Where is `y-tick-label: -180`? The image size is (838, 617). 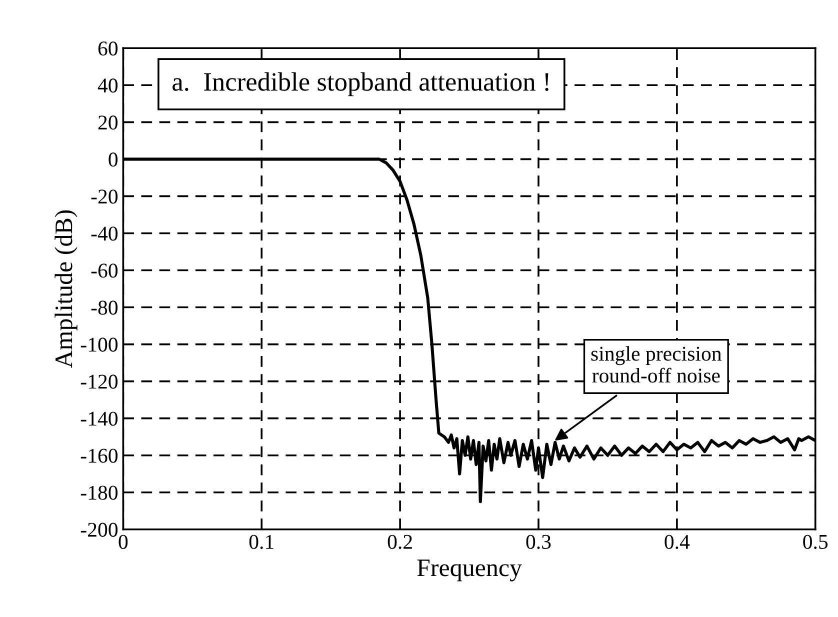 y-tick-label: -180 is located at coordinates (99, 493).